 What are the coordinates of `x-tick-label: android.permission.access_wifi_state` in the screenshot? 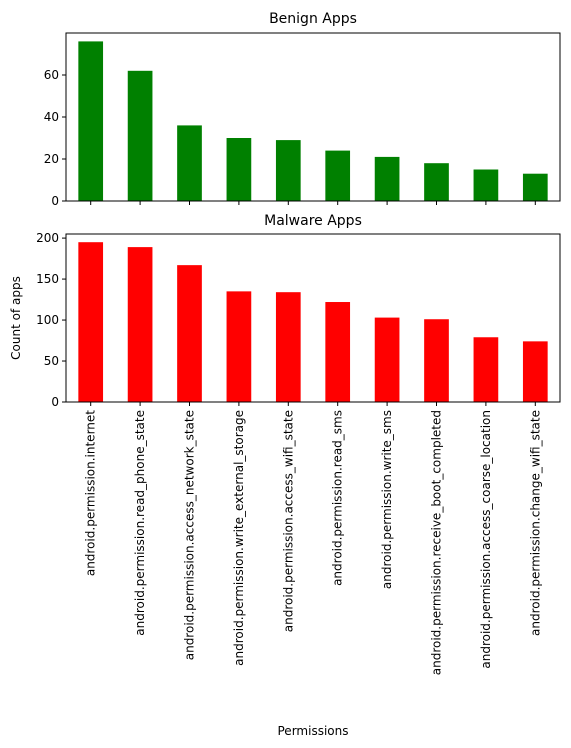 It's located at (288, 521).